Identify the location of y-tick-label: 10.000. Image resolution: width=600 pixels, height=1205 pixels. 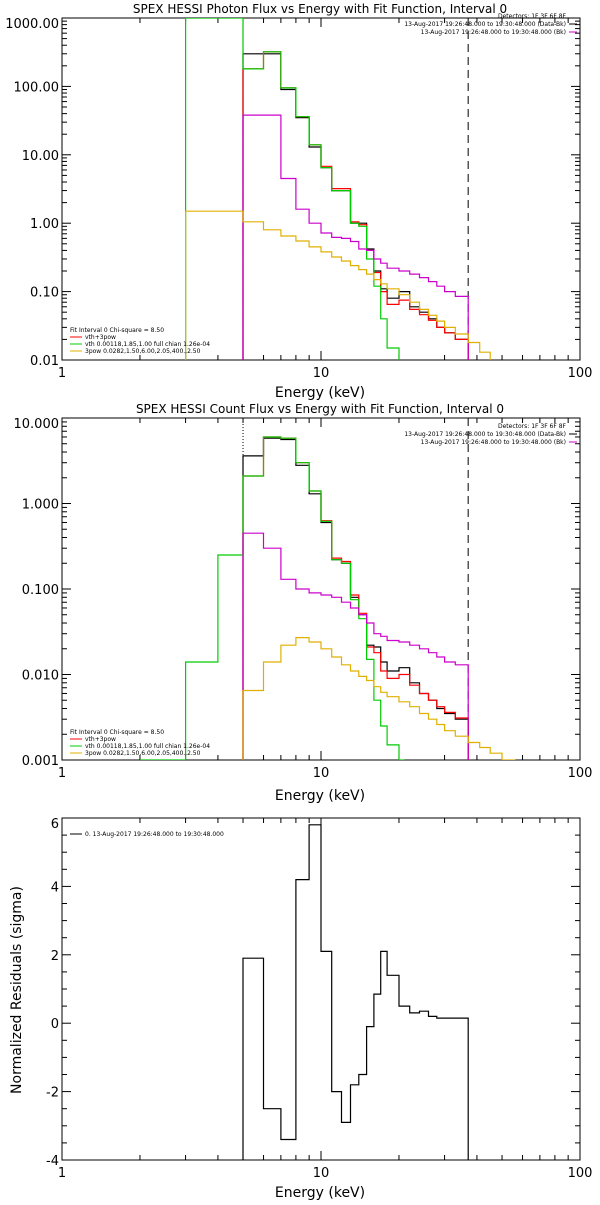
(37, 424).